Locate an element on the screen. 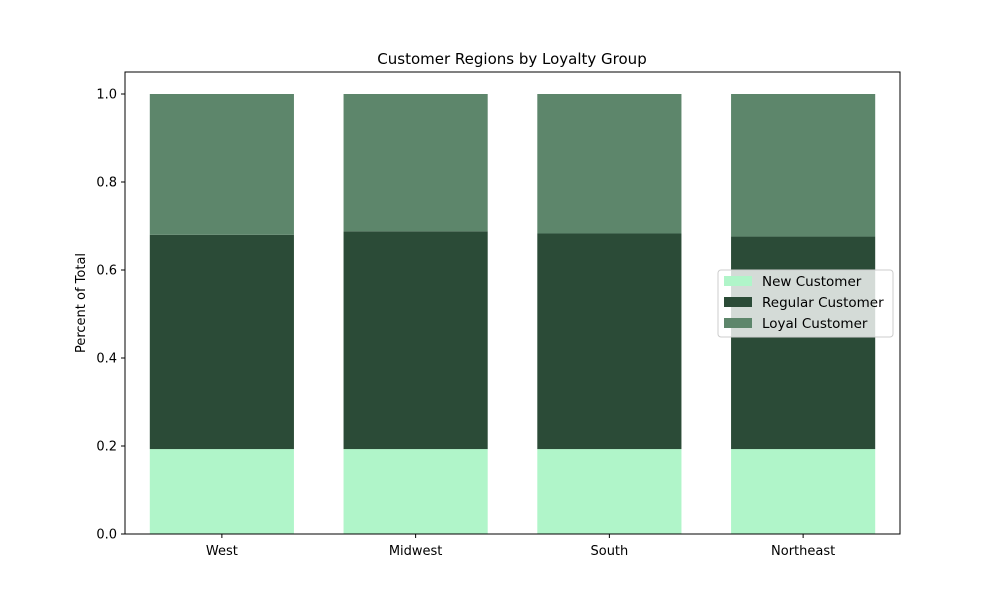  chart-title: Customer Regions by Loyalty Group is located at coordinates (511, 59).